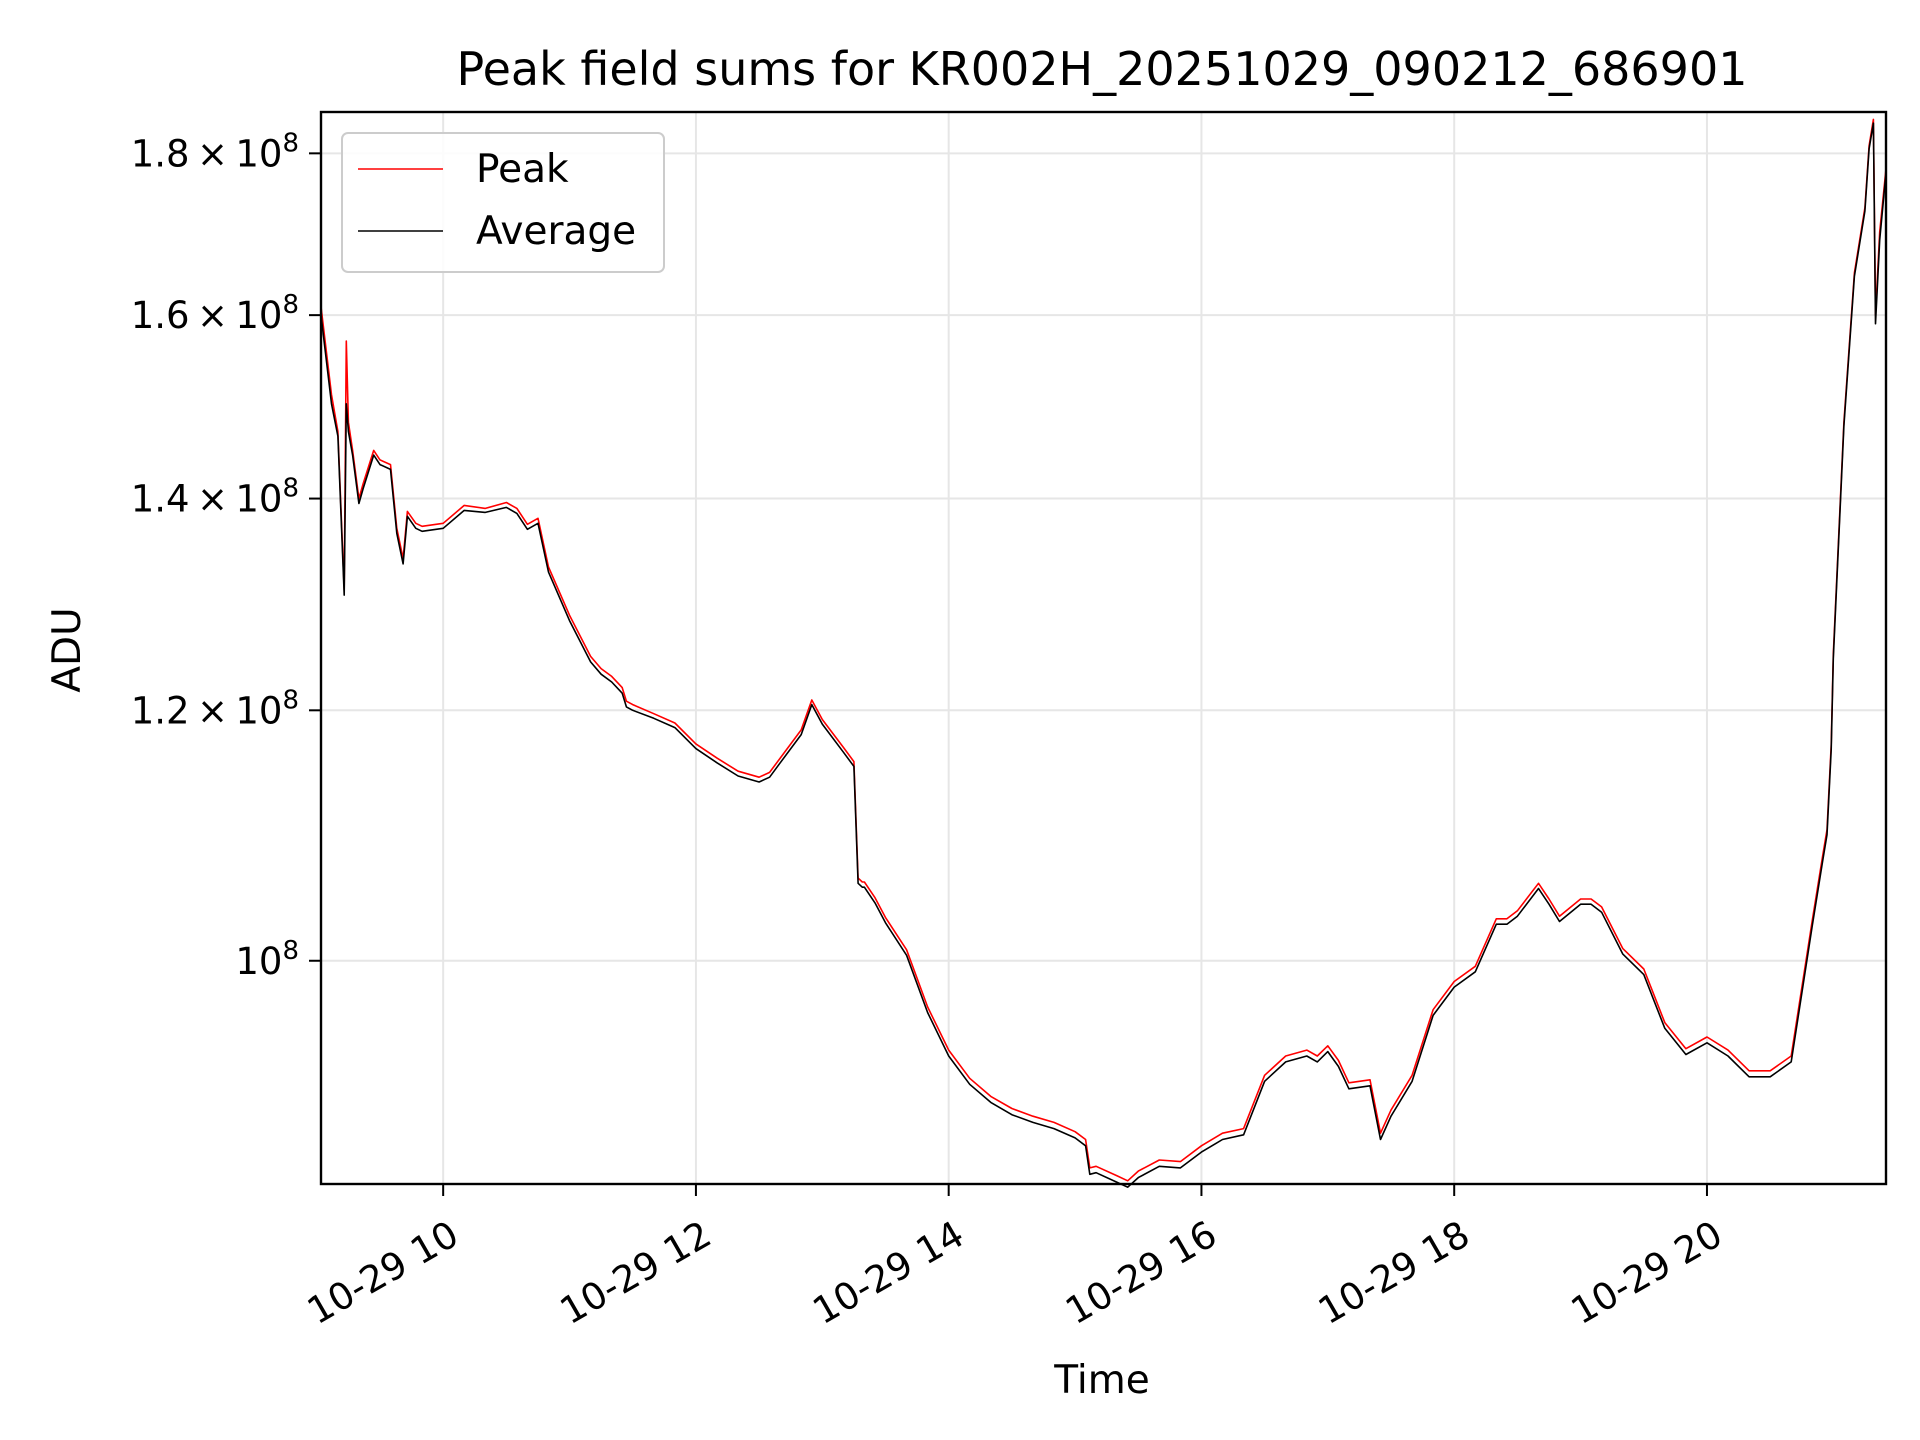 The width and height of the screenshot is (1920, 1440). What do you see at coordinates (215, 497) in the screenshot?
I see `y-tick-label: 1.4 × 108` at bounding box center [215, 497].